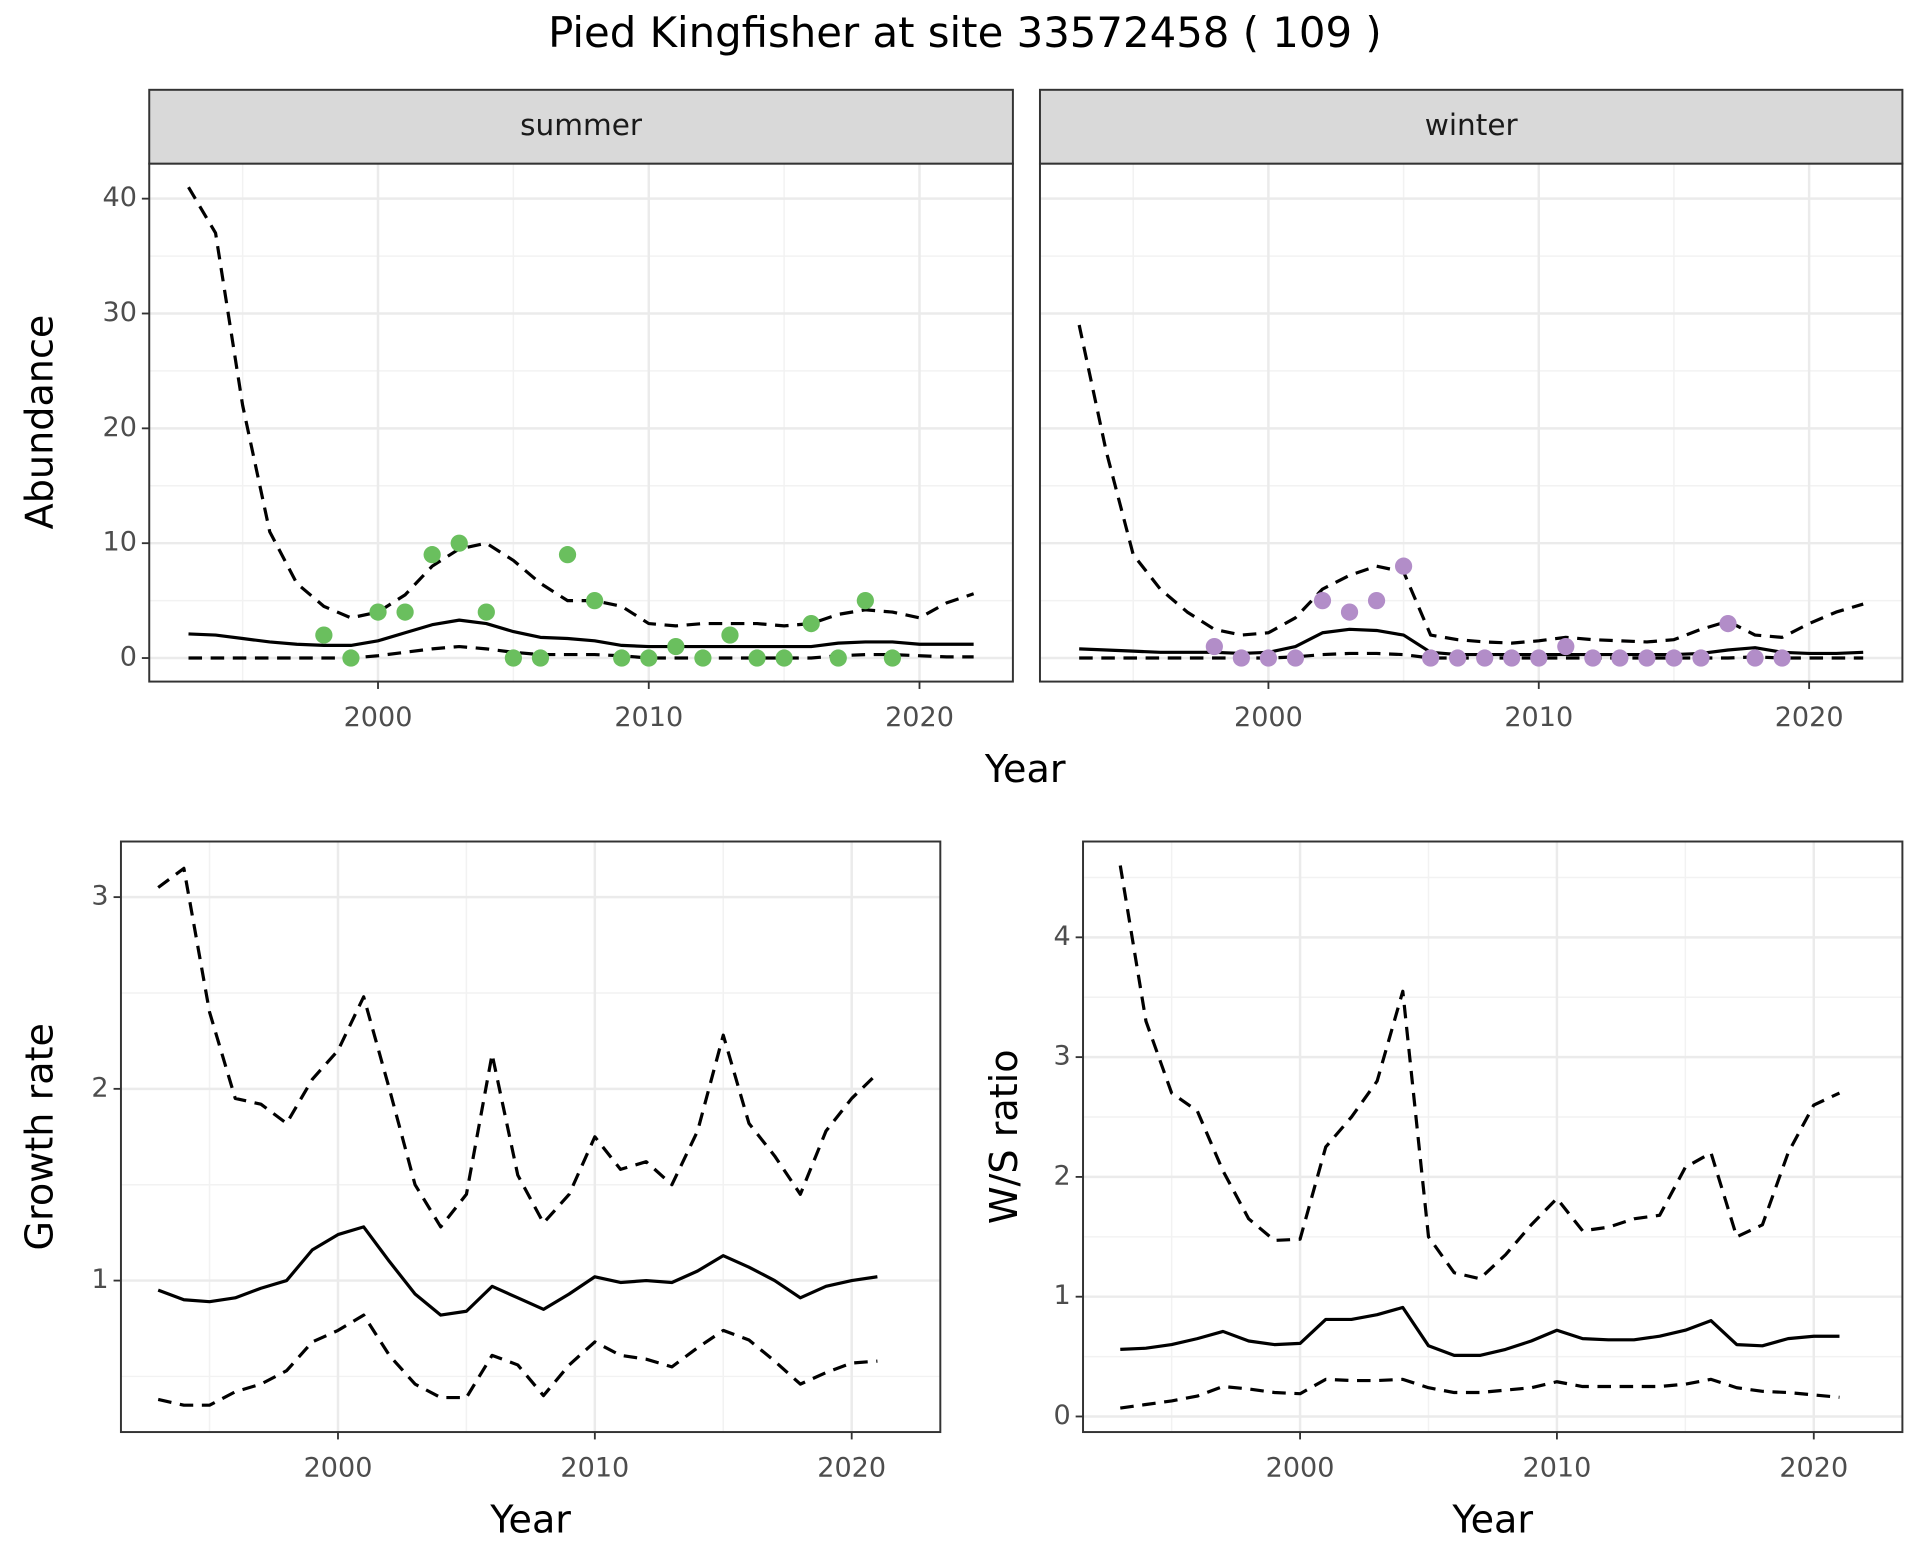  What do you see at coordinates (1004, 1136) in the screenshot?
I see `y-axis-title: W/S ratio` at bounding box center [1004, 1136].